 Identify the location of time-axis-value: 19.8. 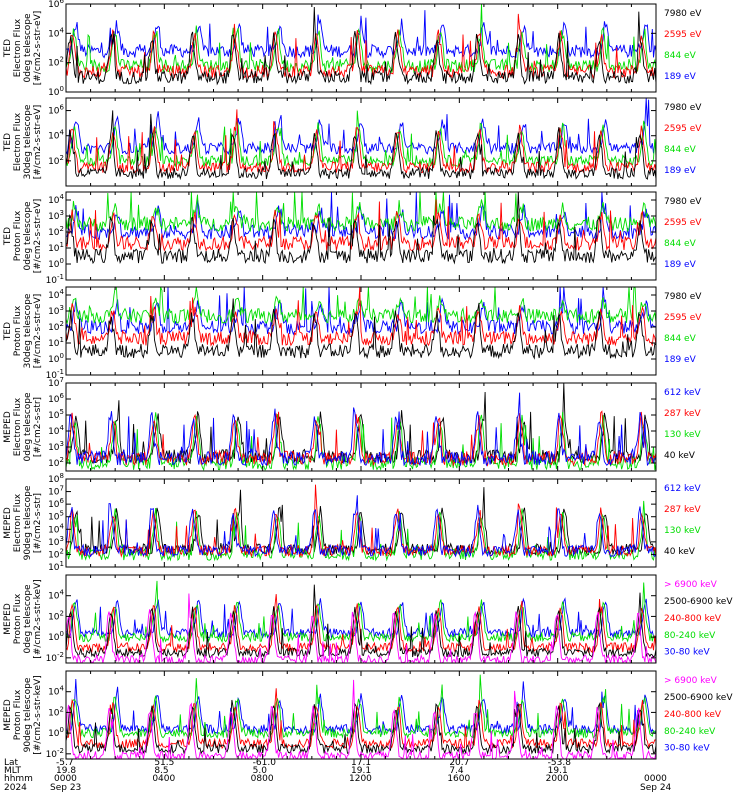
(66, 771).